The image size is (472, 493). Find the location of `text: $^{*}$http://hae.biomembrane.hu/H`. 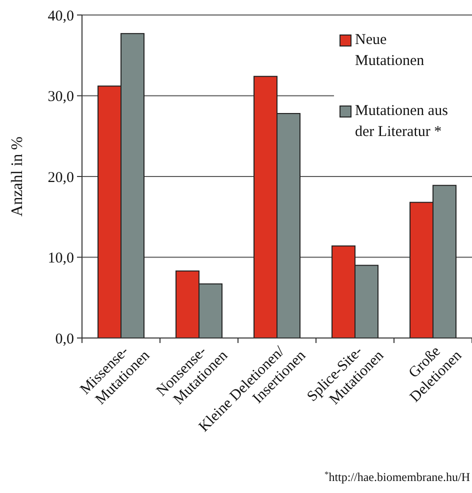

text: $^{*}$http://hae.biomembrane.hu/H is located at coordinates (397, 477).